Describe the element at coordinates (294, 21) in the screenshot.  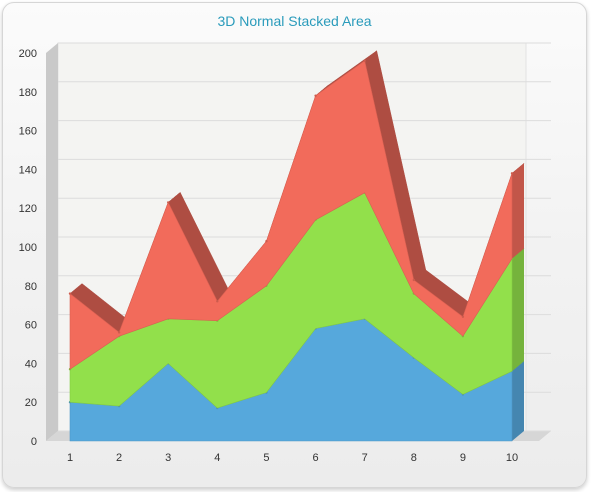
I see `chart-title: 3D Normal Stacked Area` at that location.